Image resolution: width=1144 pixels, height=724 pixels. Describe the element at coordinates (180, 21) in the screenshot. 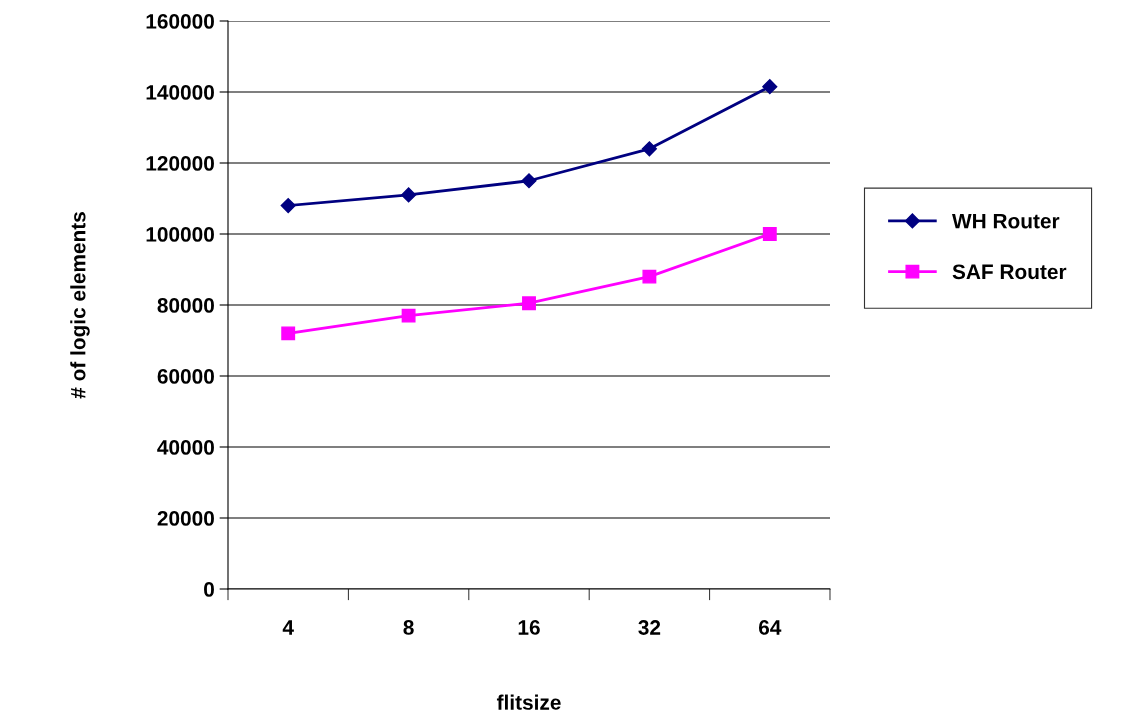

I see `y-tick-label: 160000` at that location.